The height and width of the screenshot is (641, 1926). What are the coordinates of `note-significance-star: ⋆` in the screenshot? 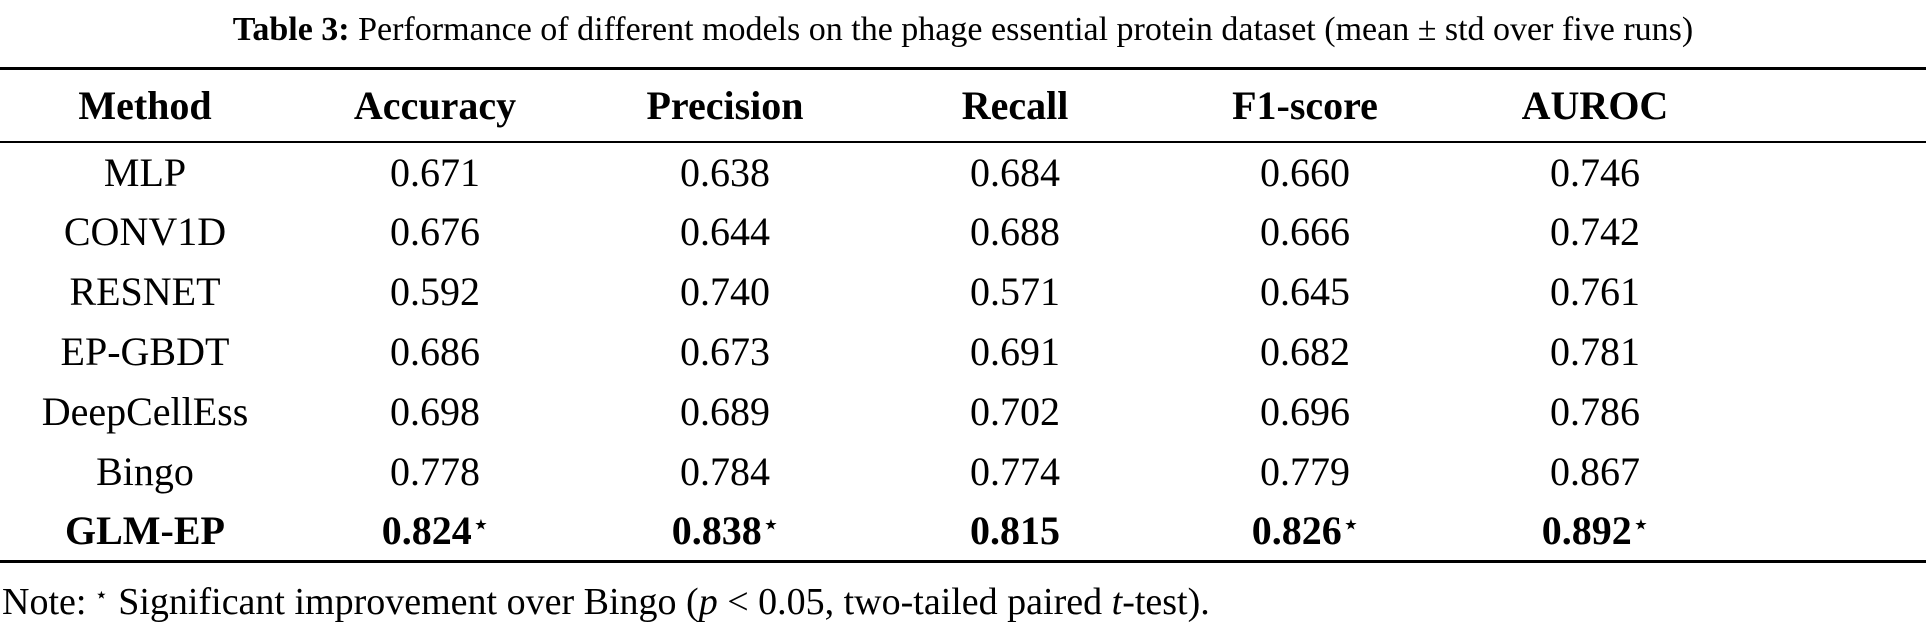 It's located at (101, 594).